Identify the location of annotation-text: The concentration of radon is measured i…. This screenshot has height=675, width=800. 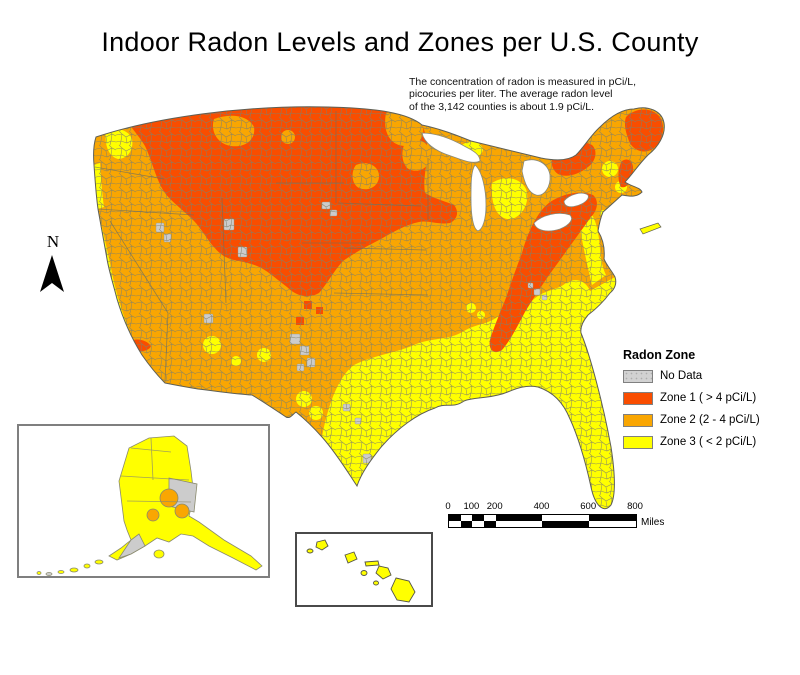
(522, 94).